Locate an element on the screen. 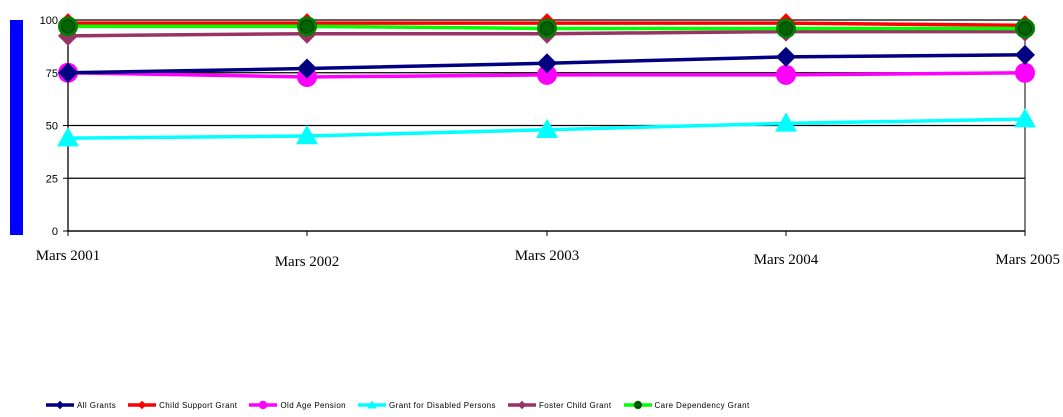 This screenshot has height=417, width=1063. data-point-care-dependency-grant-3-inner is located at coordinates (786, 28).